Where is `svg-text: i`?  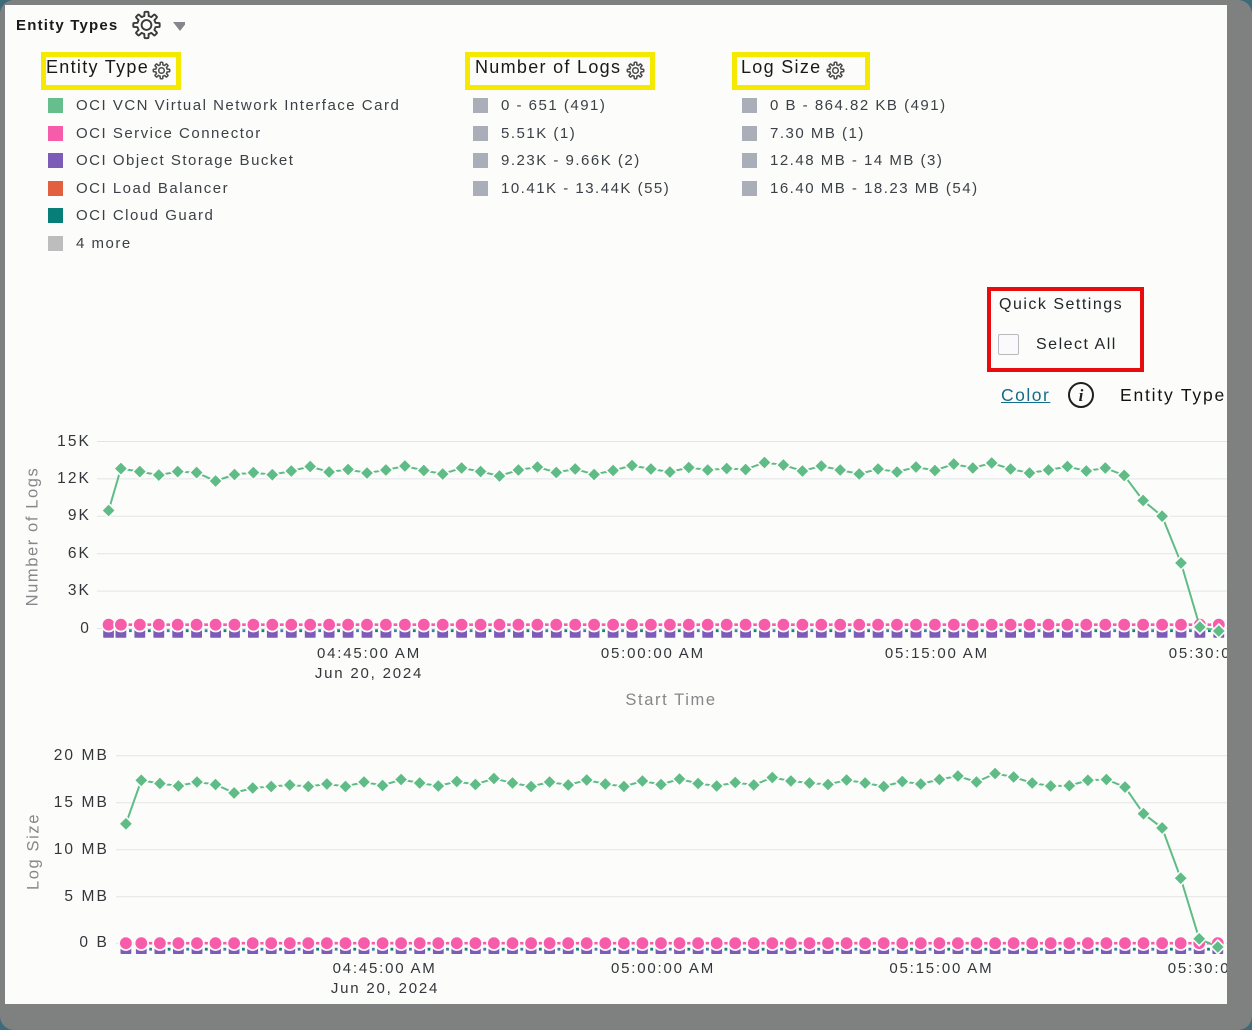 svg-text: i is located at coordinates (1081, 395).